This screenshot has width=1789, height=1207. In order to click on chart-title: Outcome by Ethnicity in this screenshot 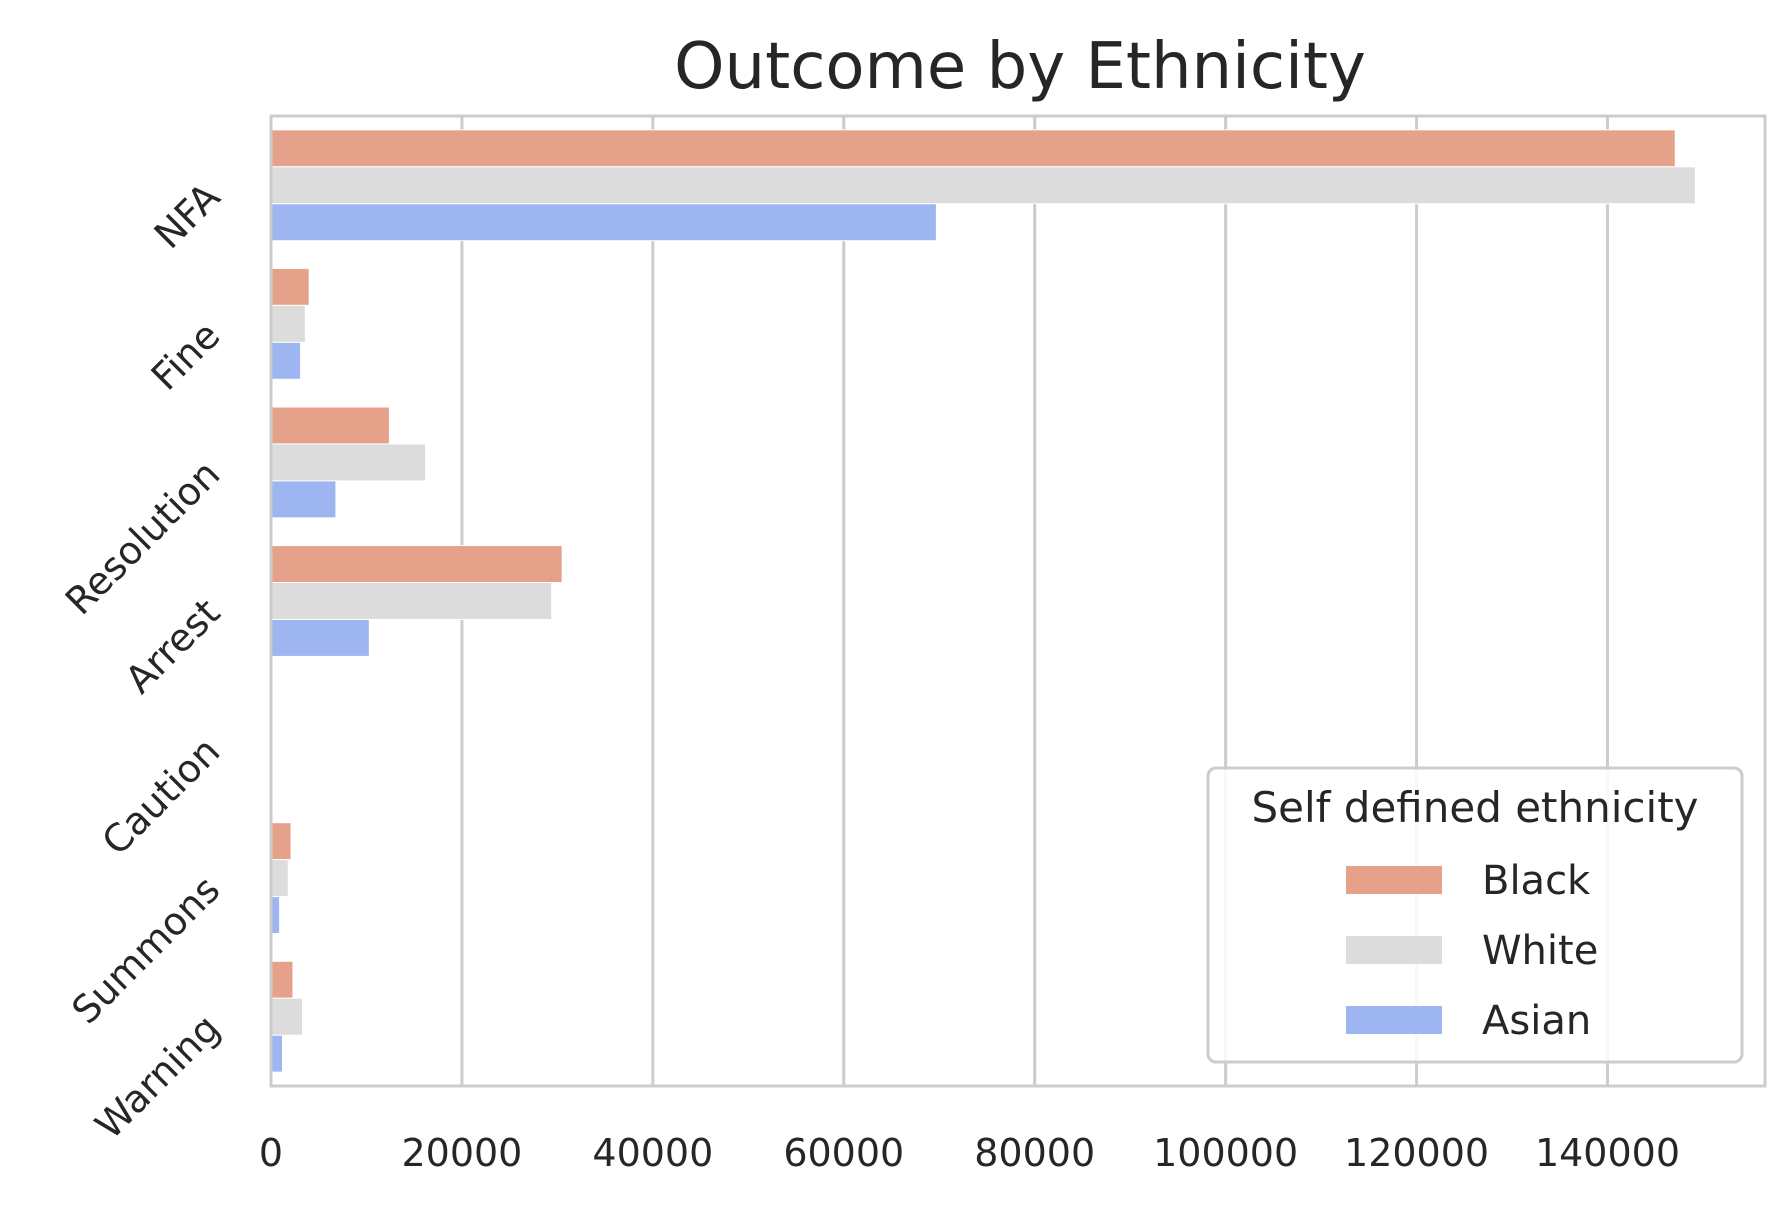, I will do `click(1020, 67)`.